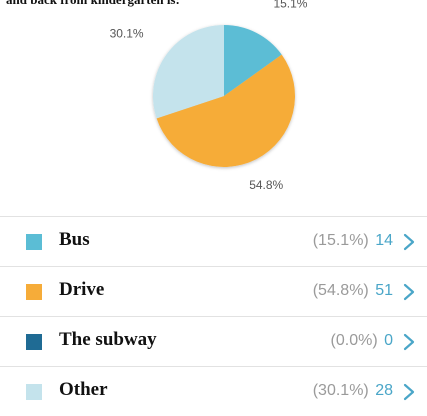  What do you see at coordinates (127, 34) in the screenshot?
I see `slice-label: 30.1%` at bounding box center [127, 34].